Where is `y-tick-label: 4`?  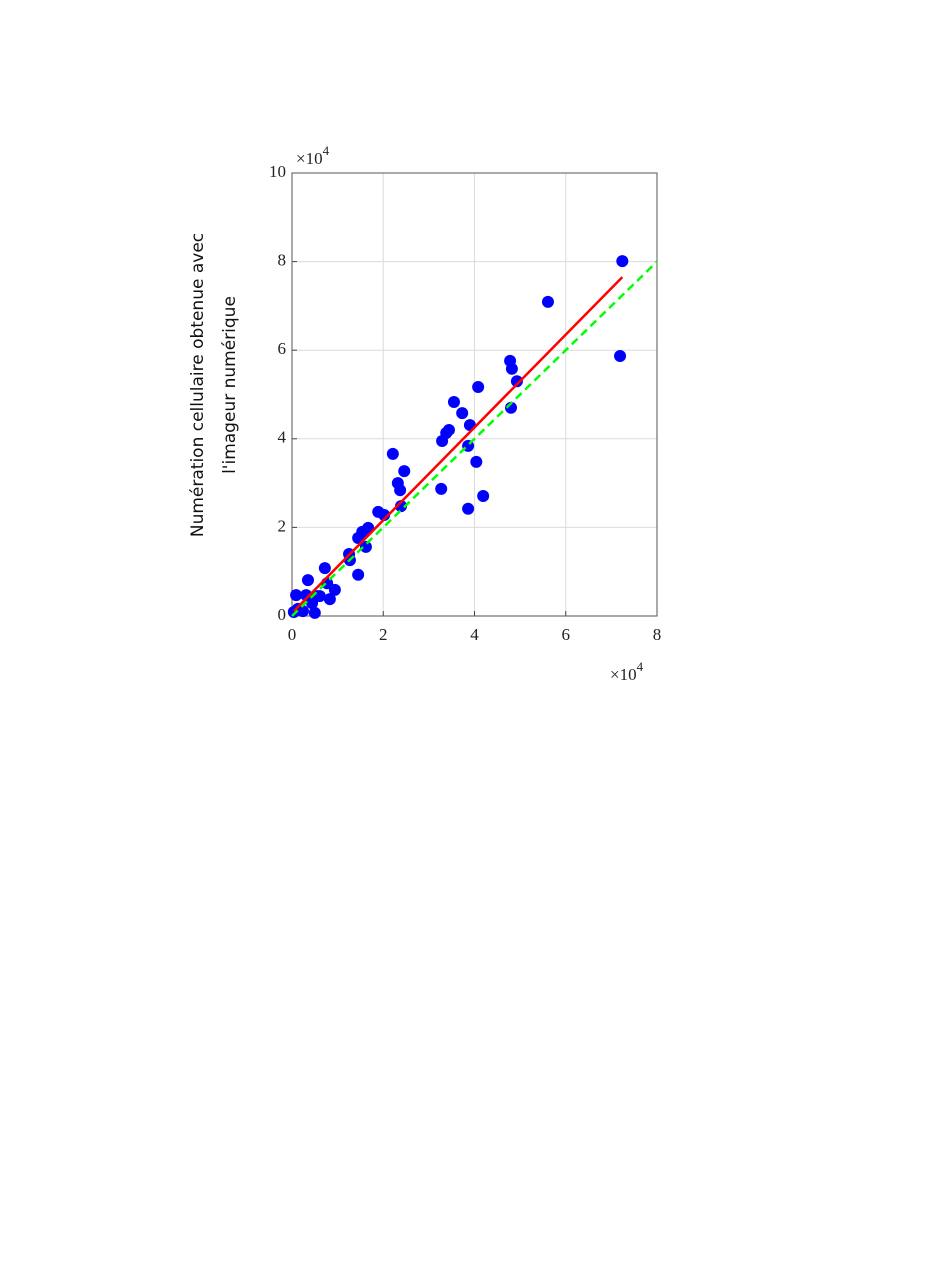
y-tick-label: 4 is located at coordinates (282, 437).